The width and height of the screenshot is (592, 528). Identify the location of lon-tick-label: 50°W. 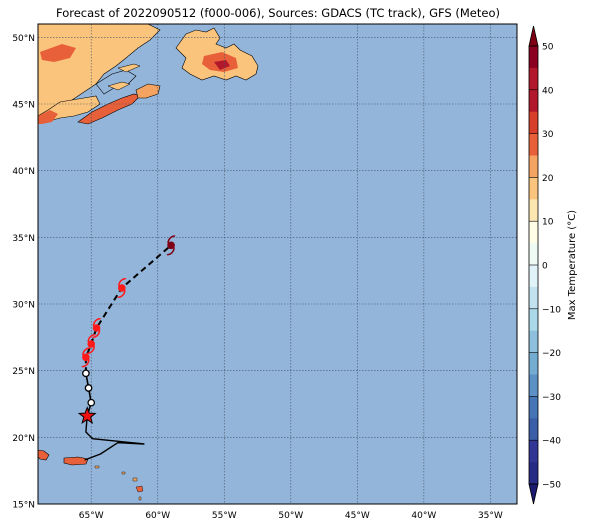
(290, 516).